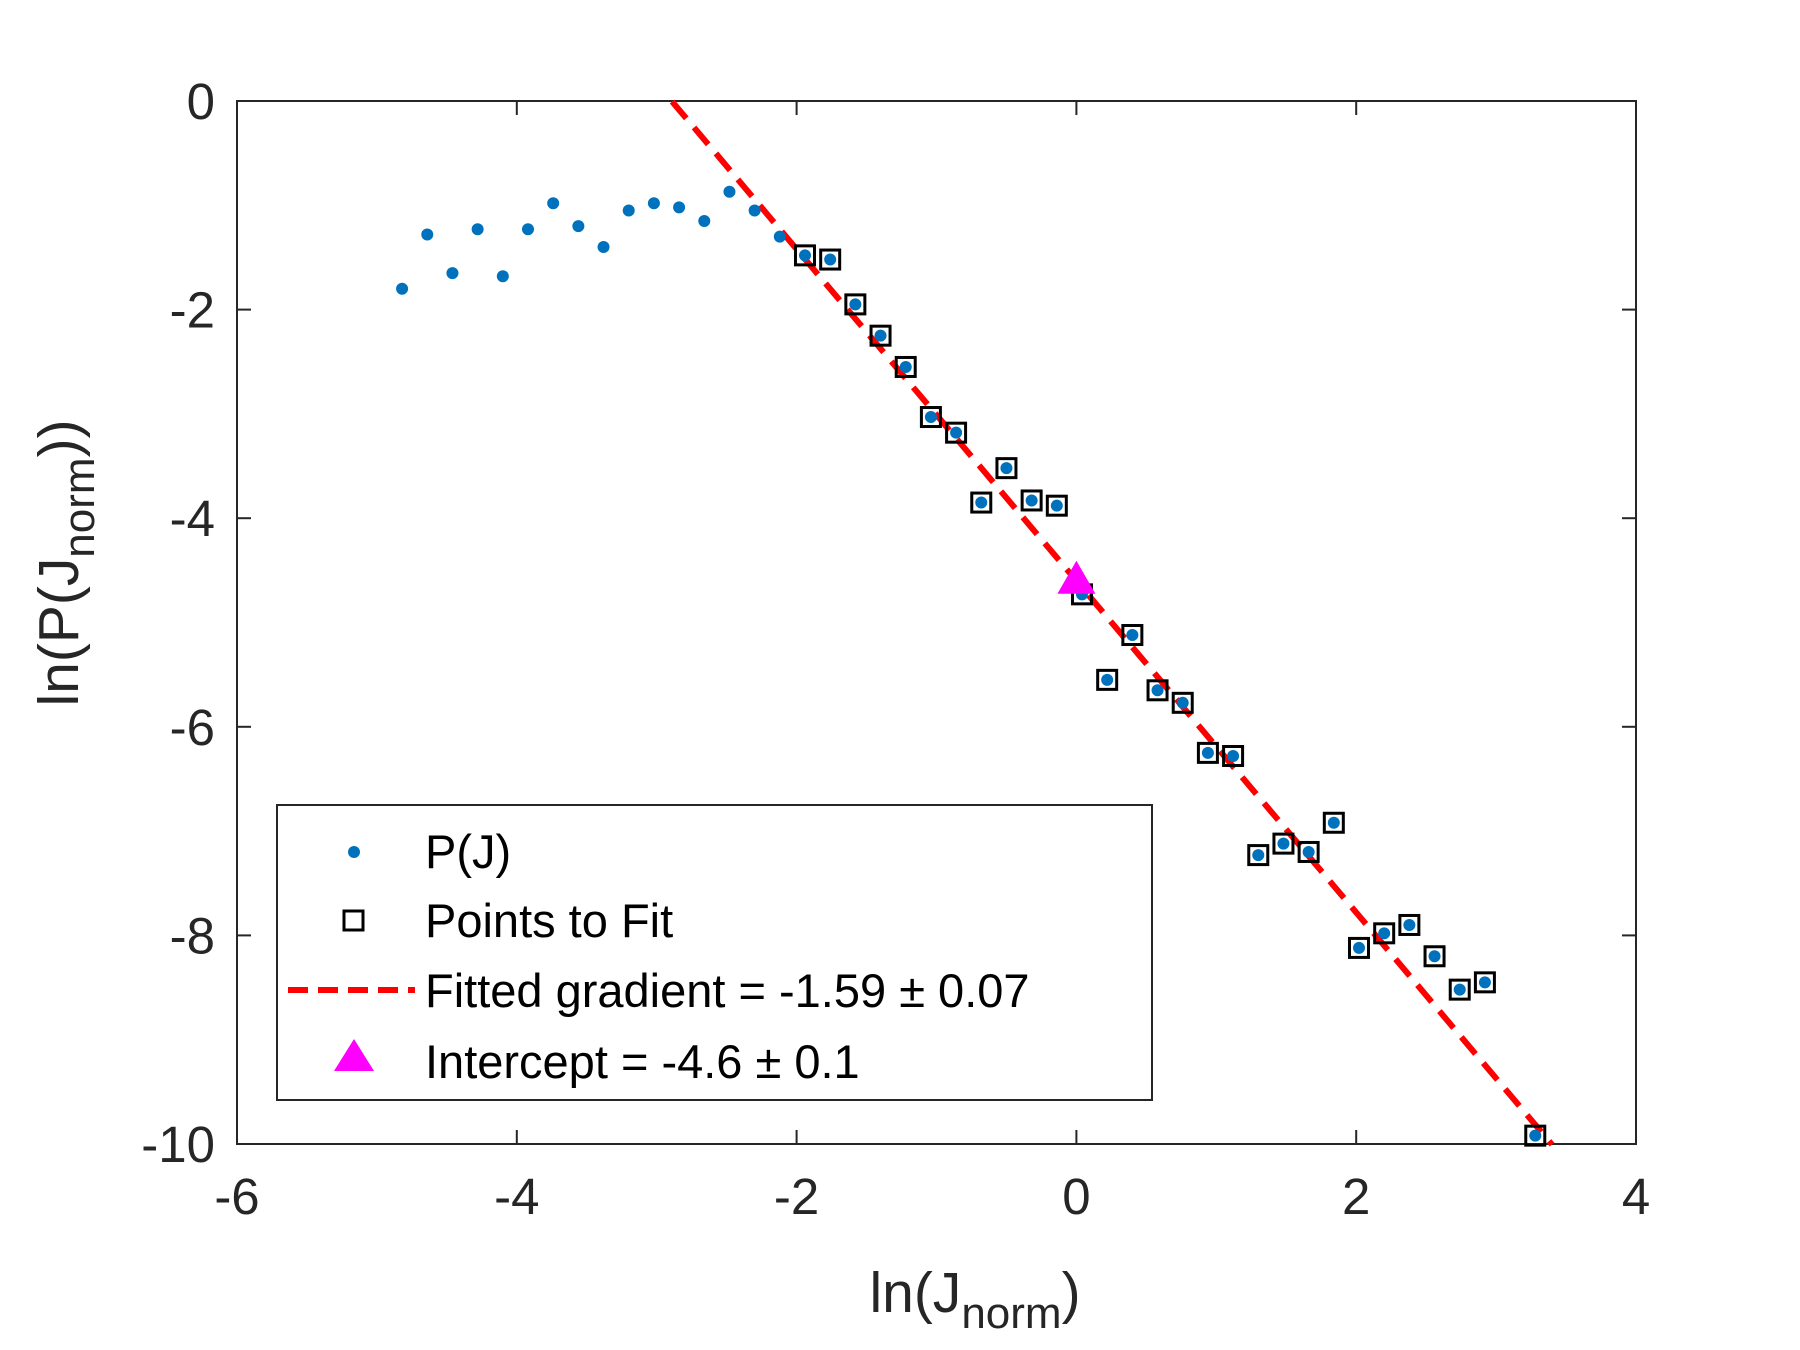 The height and width of the screenshot is (1350, 1800). Describe the element at coordinates (642, 1061) in the screenshot. I see `legend-label-intercept: Intercept = -4.6 ± 0.1` at that location.